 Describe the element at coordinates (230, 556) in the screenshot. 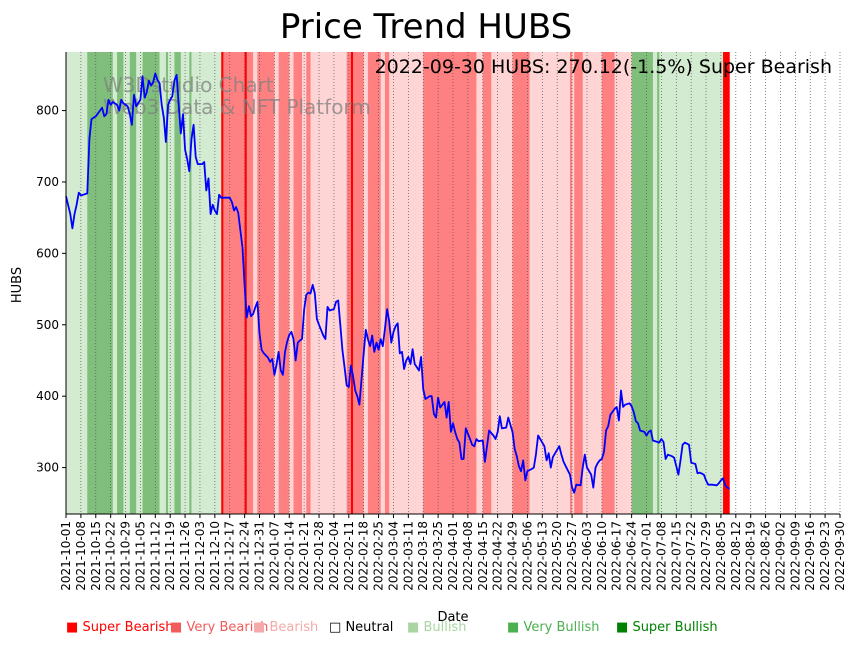

I see `x-tick-label: 2021-12-17` at that location.